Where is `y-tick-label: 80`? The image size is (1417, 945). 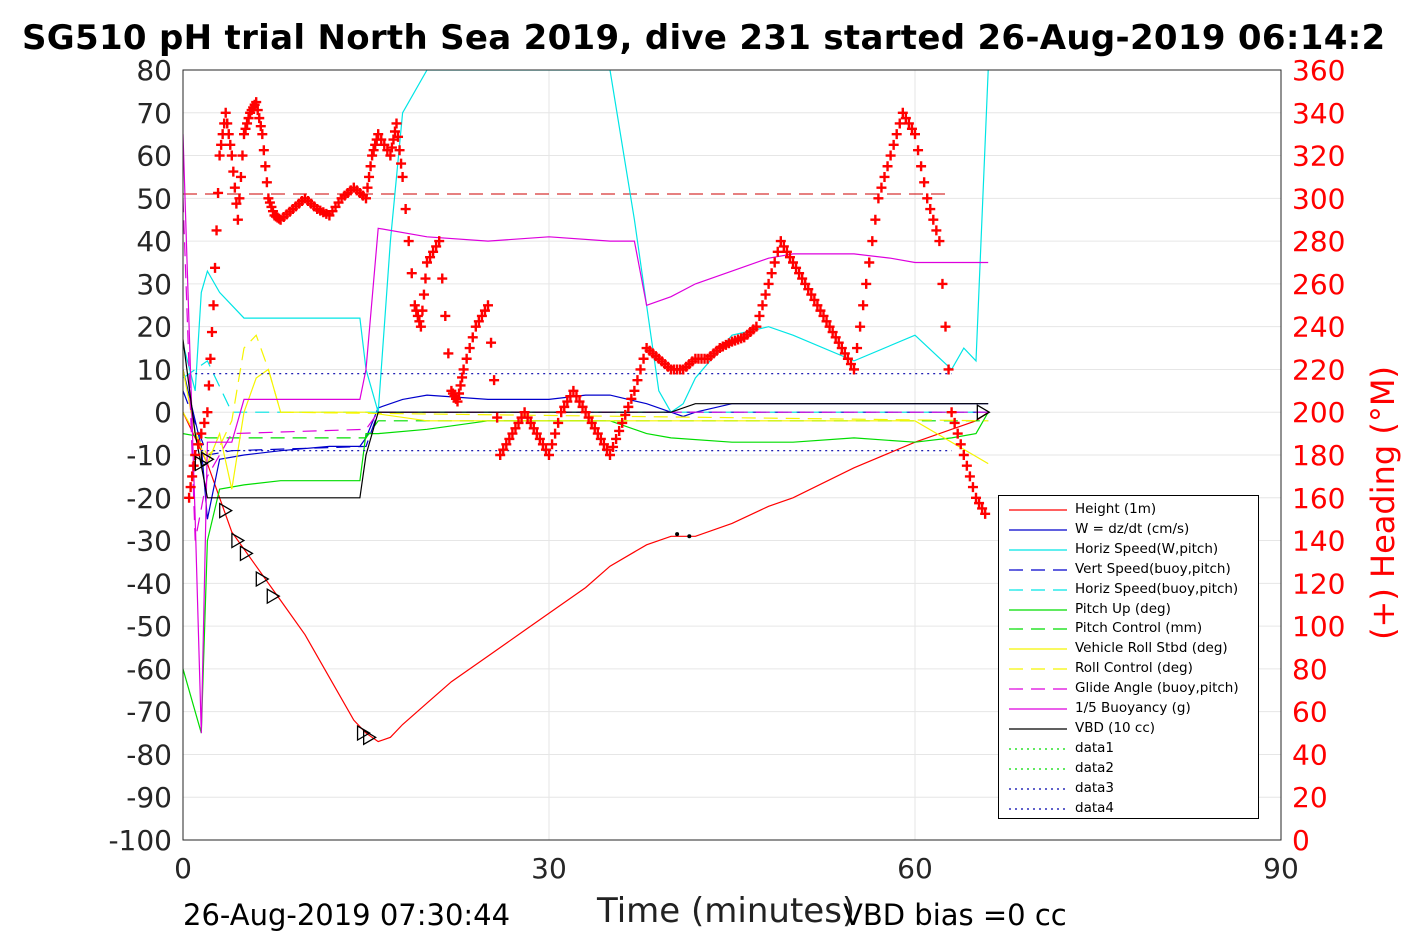 y-tick-label: 80 is located at coordinates (154, 70).